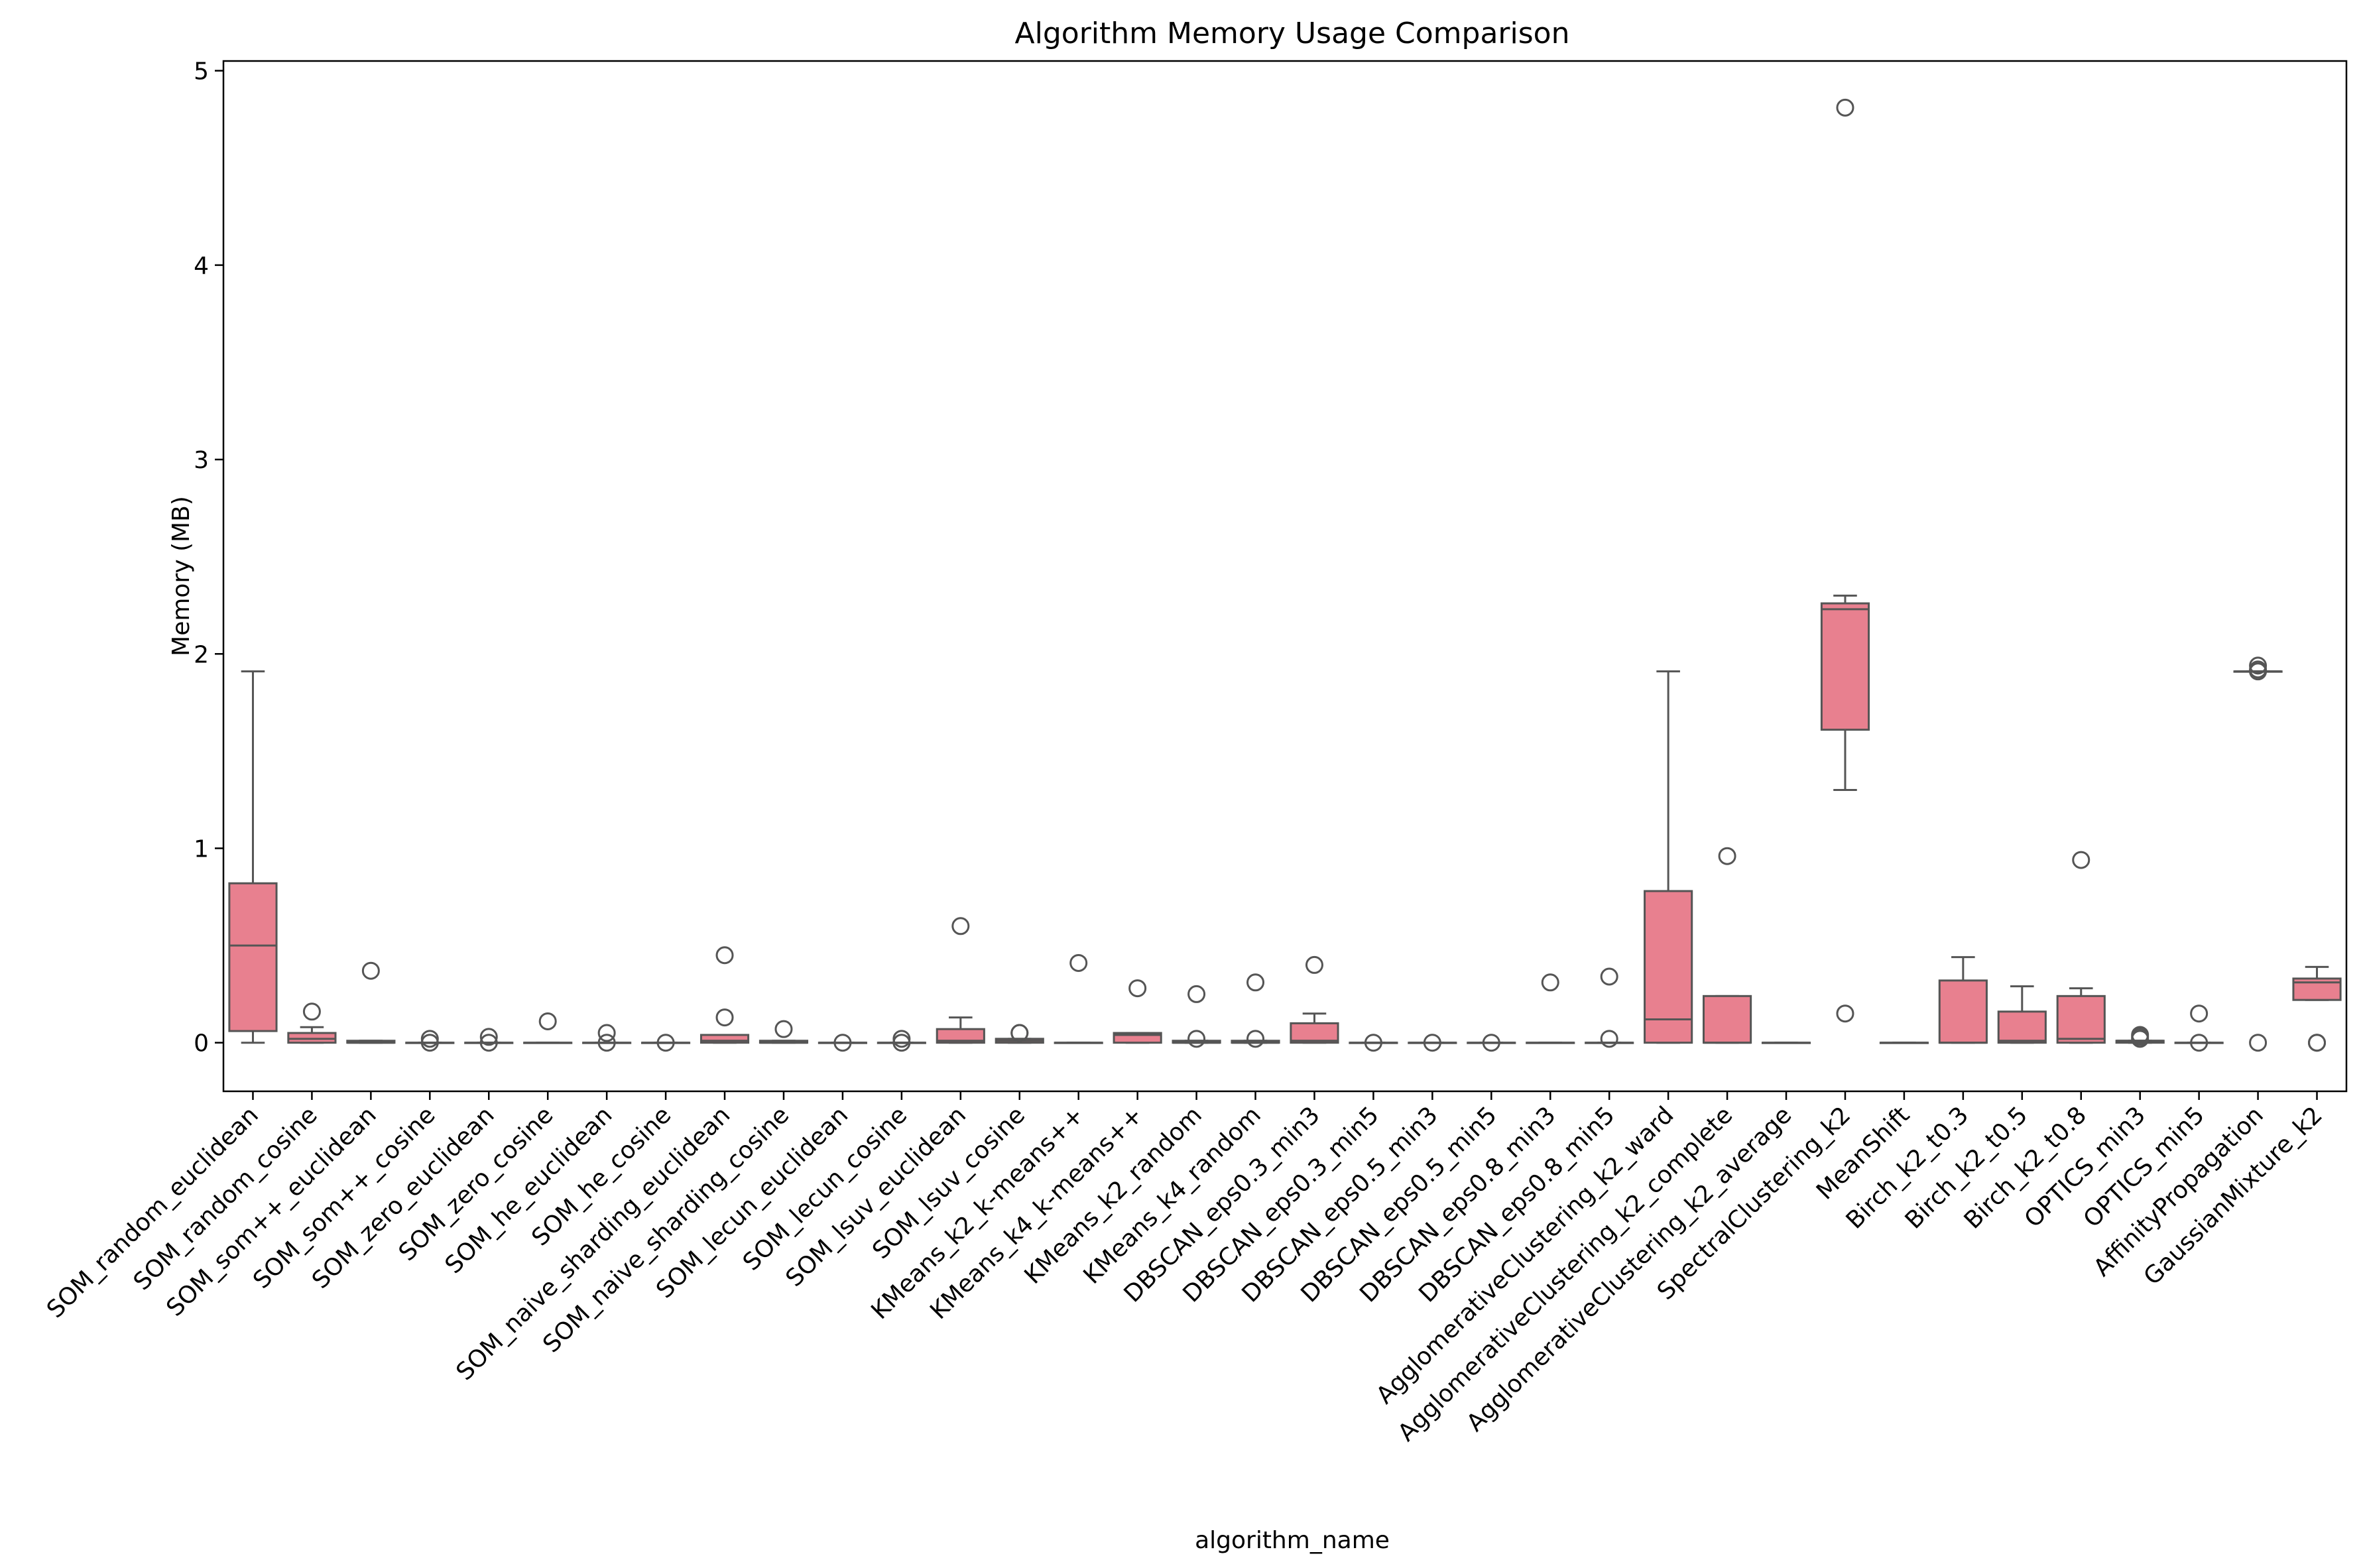 The height and width of the screenshot is (1568, 2363). What do you see at coordinates (1292, 33) in the screenshot?
I see `chart-title: Algorithm Memory Usage Comparison` at bounding box center [1292, 33].